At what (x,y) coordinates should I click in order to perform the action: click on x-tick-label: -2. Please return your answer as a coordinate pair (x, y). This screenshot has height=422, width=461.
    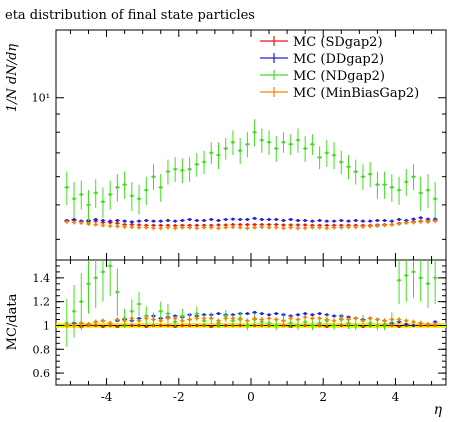
    Looking at the image, I should click on (179, 397).